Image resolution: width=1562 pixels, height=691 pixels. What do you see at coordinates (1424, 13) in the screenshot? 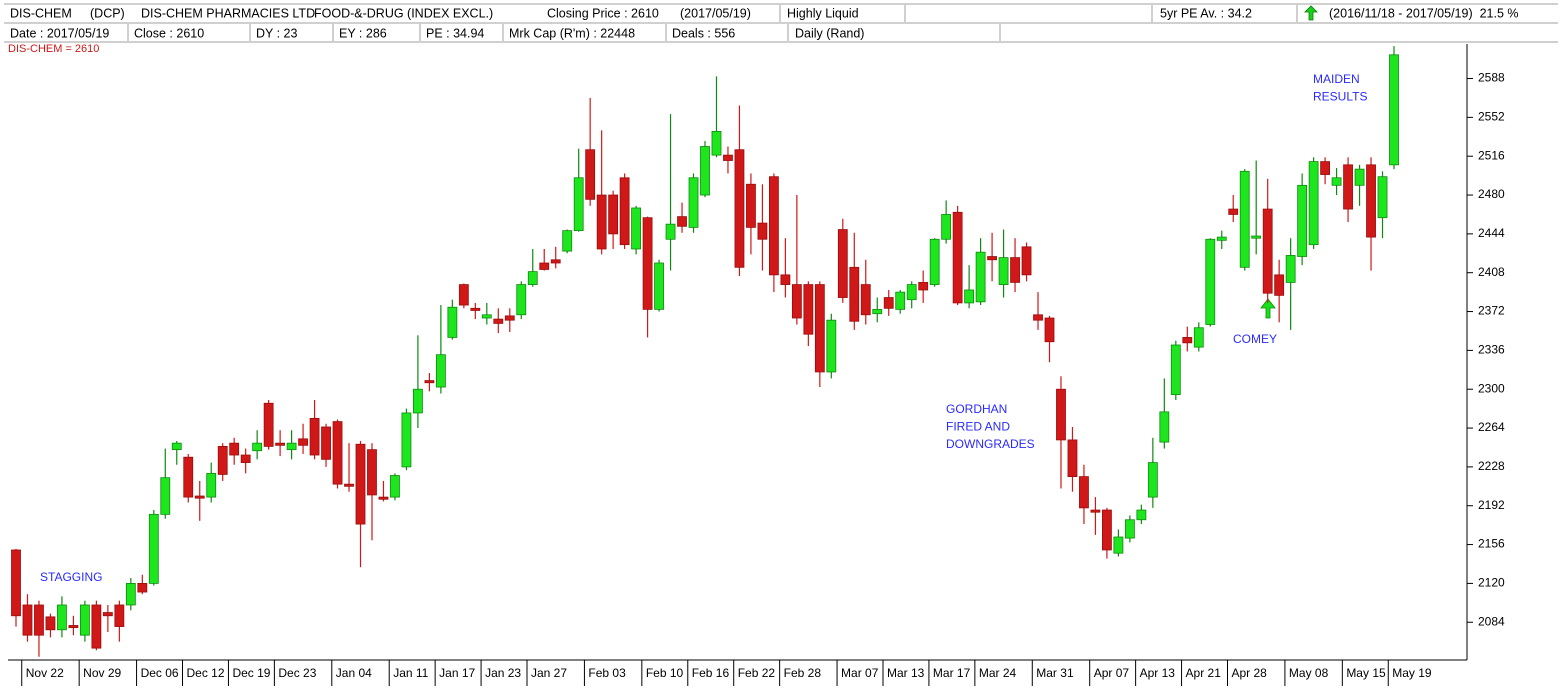
I see `header-field: (2016/11/18 - 2017/05/19) 21.5 %` at bounding box center [1424, 13].